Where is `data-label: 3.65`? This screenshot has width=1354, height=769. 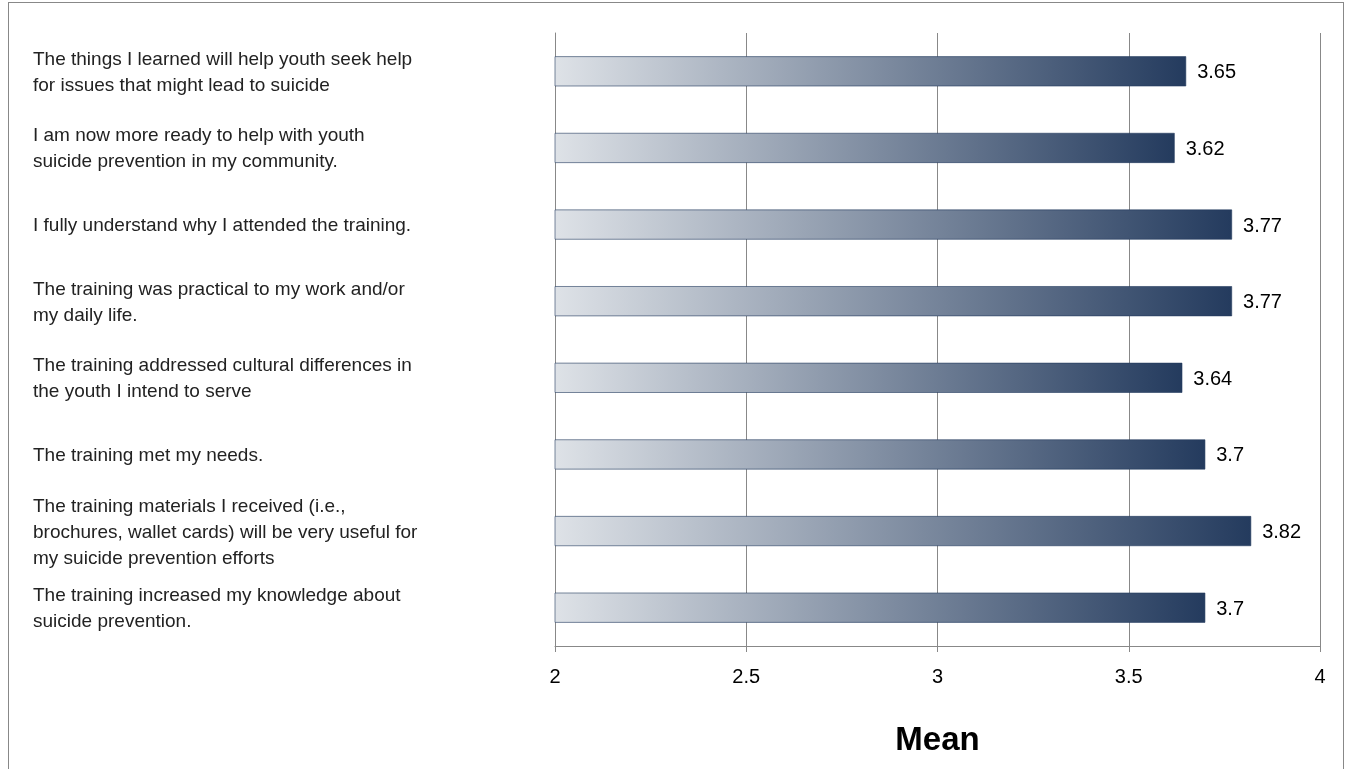
data-label: 3.65 is located at coordinates (1217, 71).